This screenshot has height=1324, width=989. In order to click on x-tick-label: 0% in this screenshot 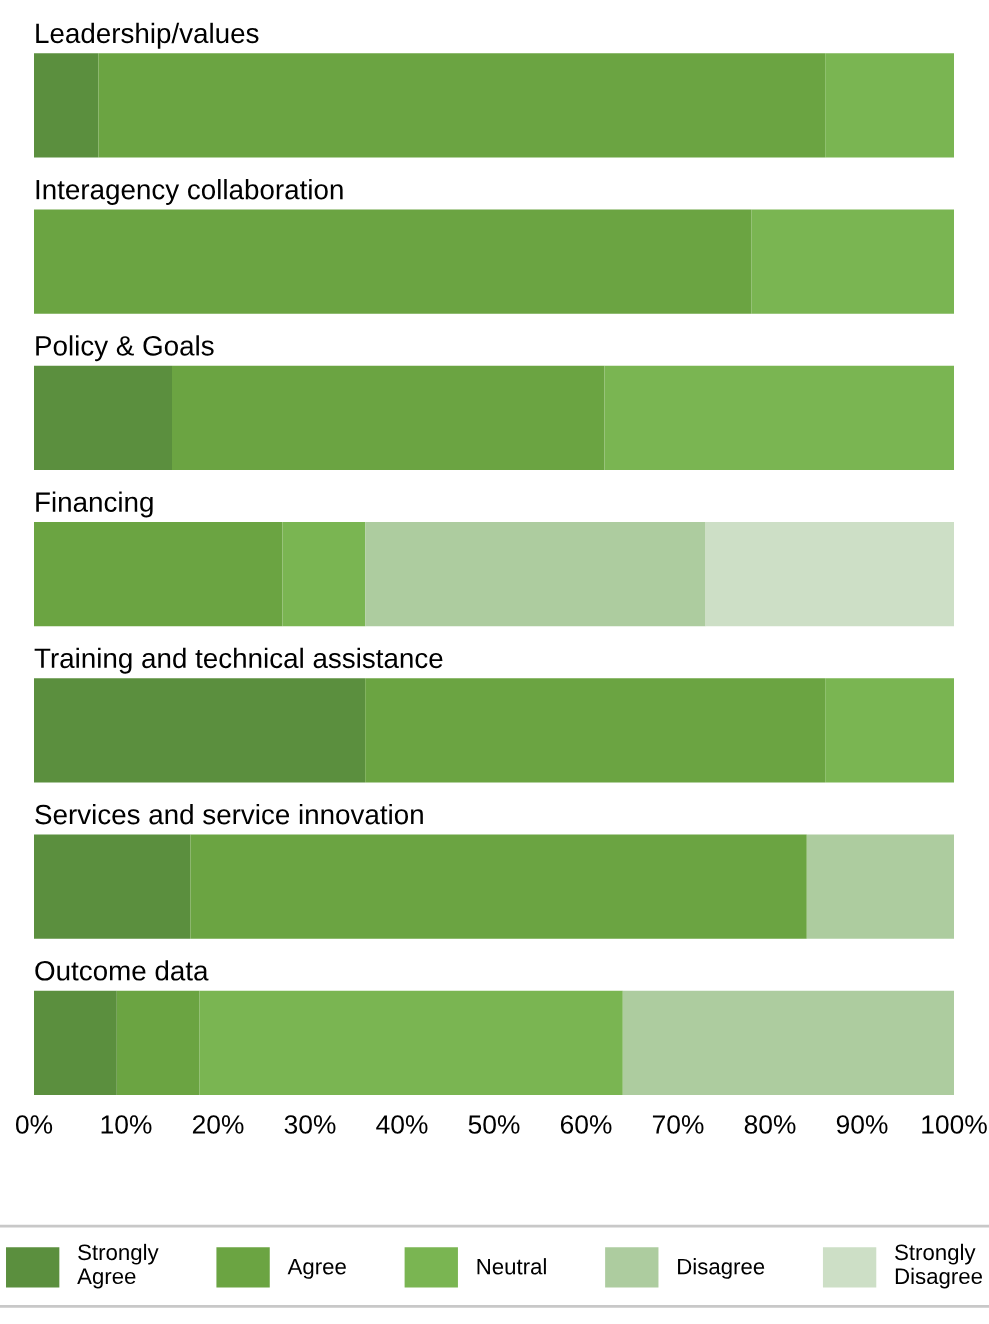, I will do `click(34, 1124)`.